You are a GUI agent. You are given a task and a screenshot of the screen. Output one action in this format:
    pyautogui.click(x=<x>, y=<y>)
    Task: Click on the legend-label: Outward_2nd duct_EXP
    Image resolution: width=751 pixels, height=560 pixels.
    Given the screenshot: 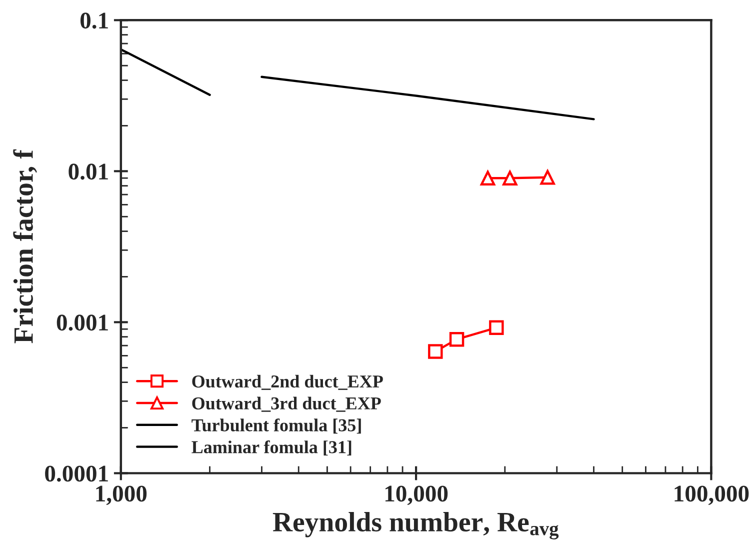 What is the action you would take?
    pyautogui.click(x=287, y=382)
    